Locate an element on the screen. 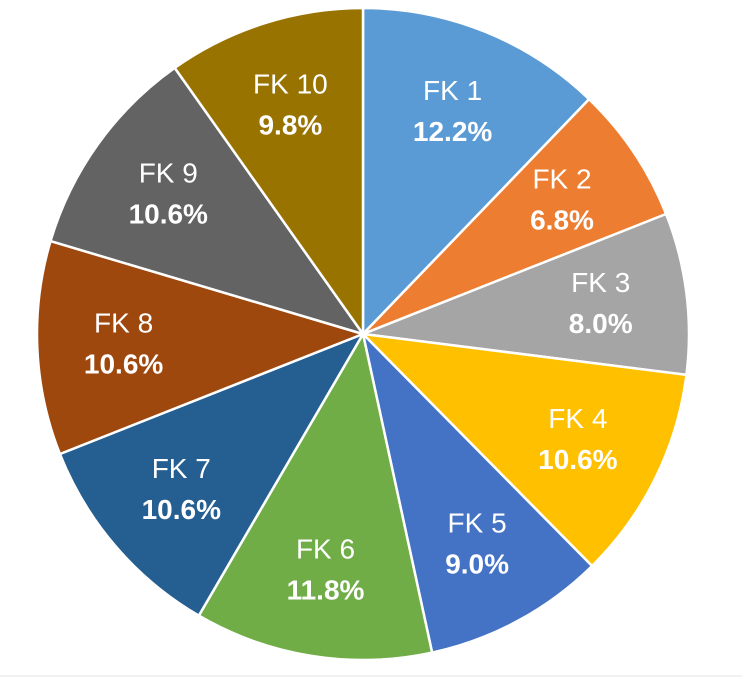  slice-value-10: 9.8% is located at coordinates (290, 125).